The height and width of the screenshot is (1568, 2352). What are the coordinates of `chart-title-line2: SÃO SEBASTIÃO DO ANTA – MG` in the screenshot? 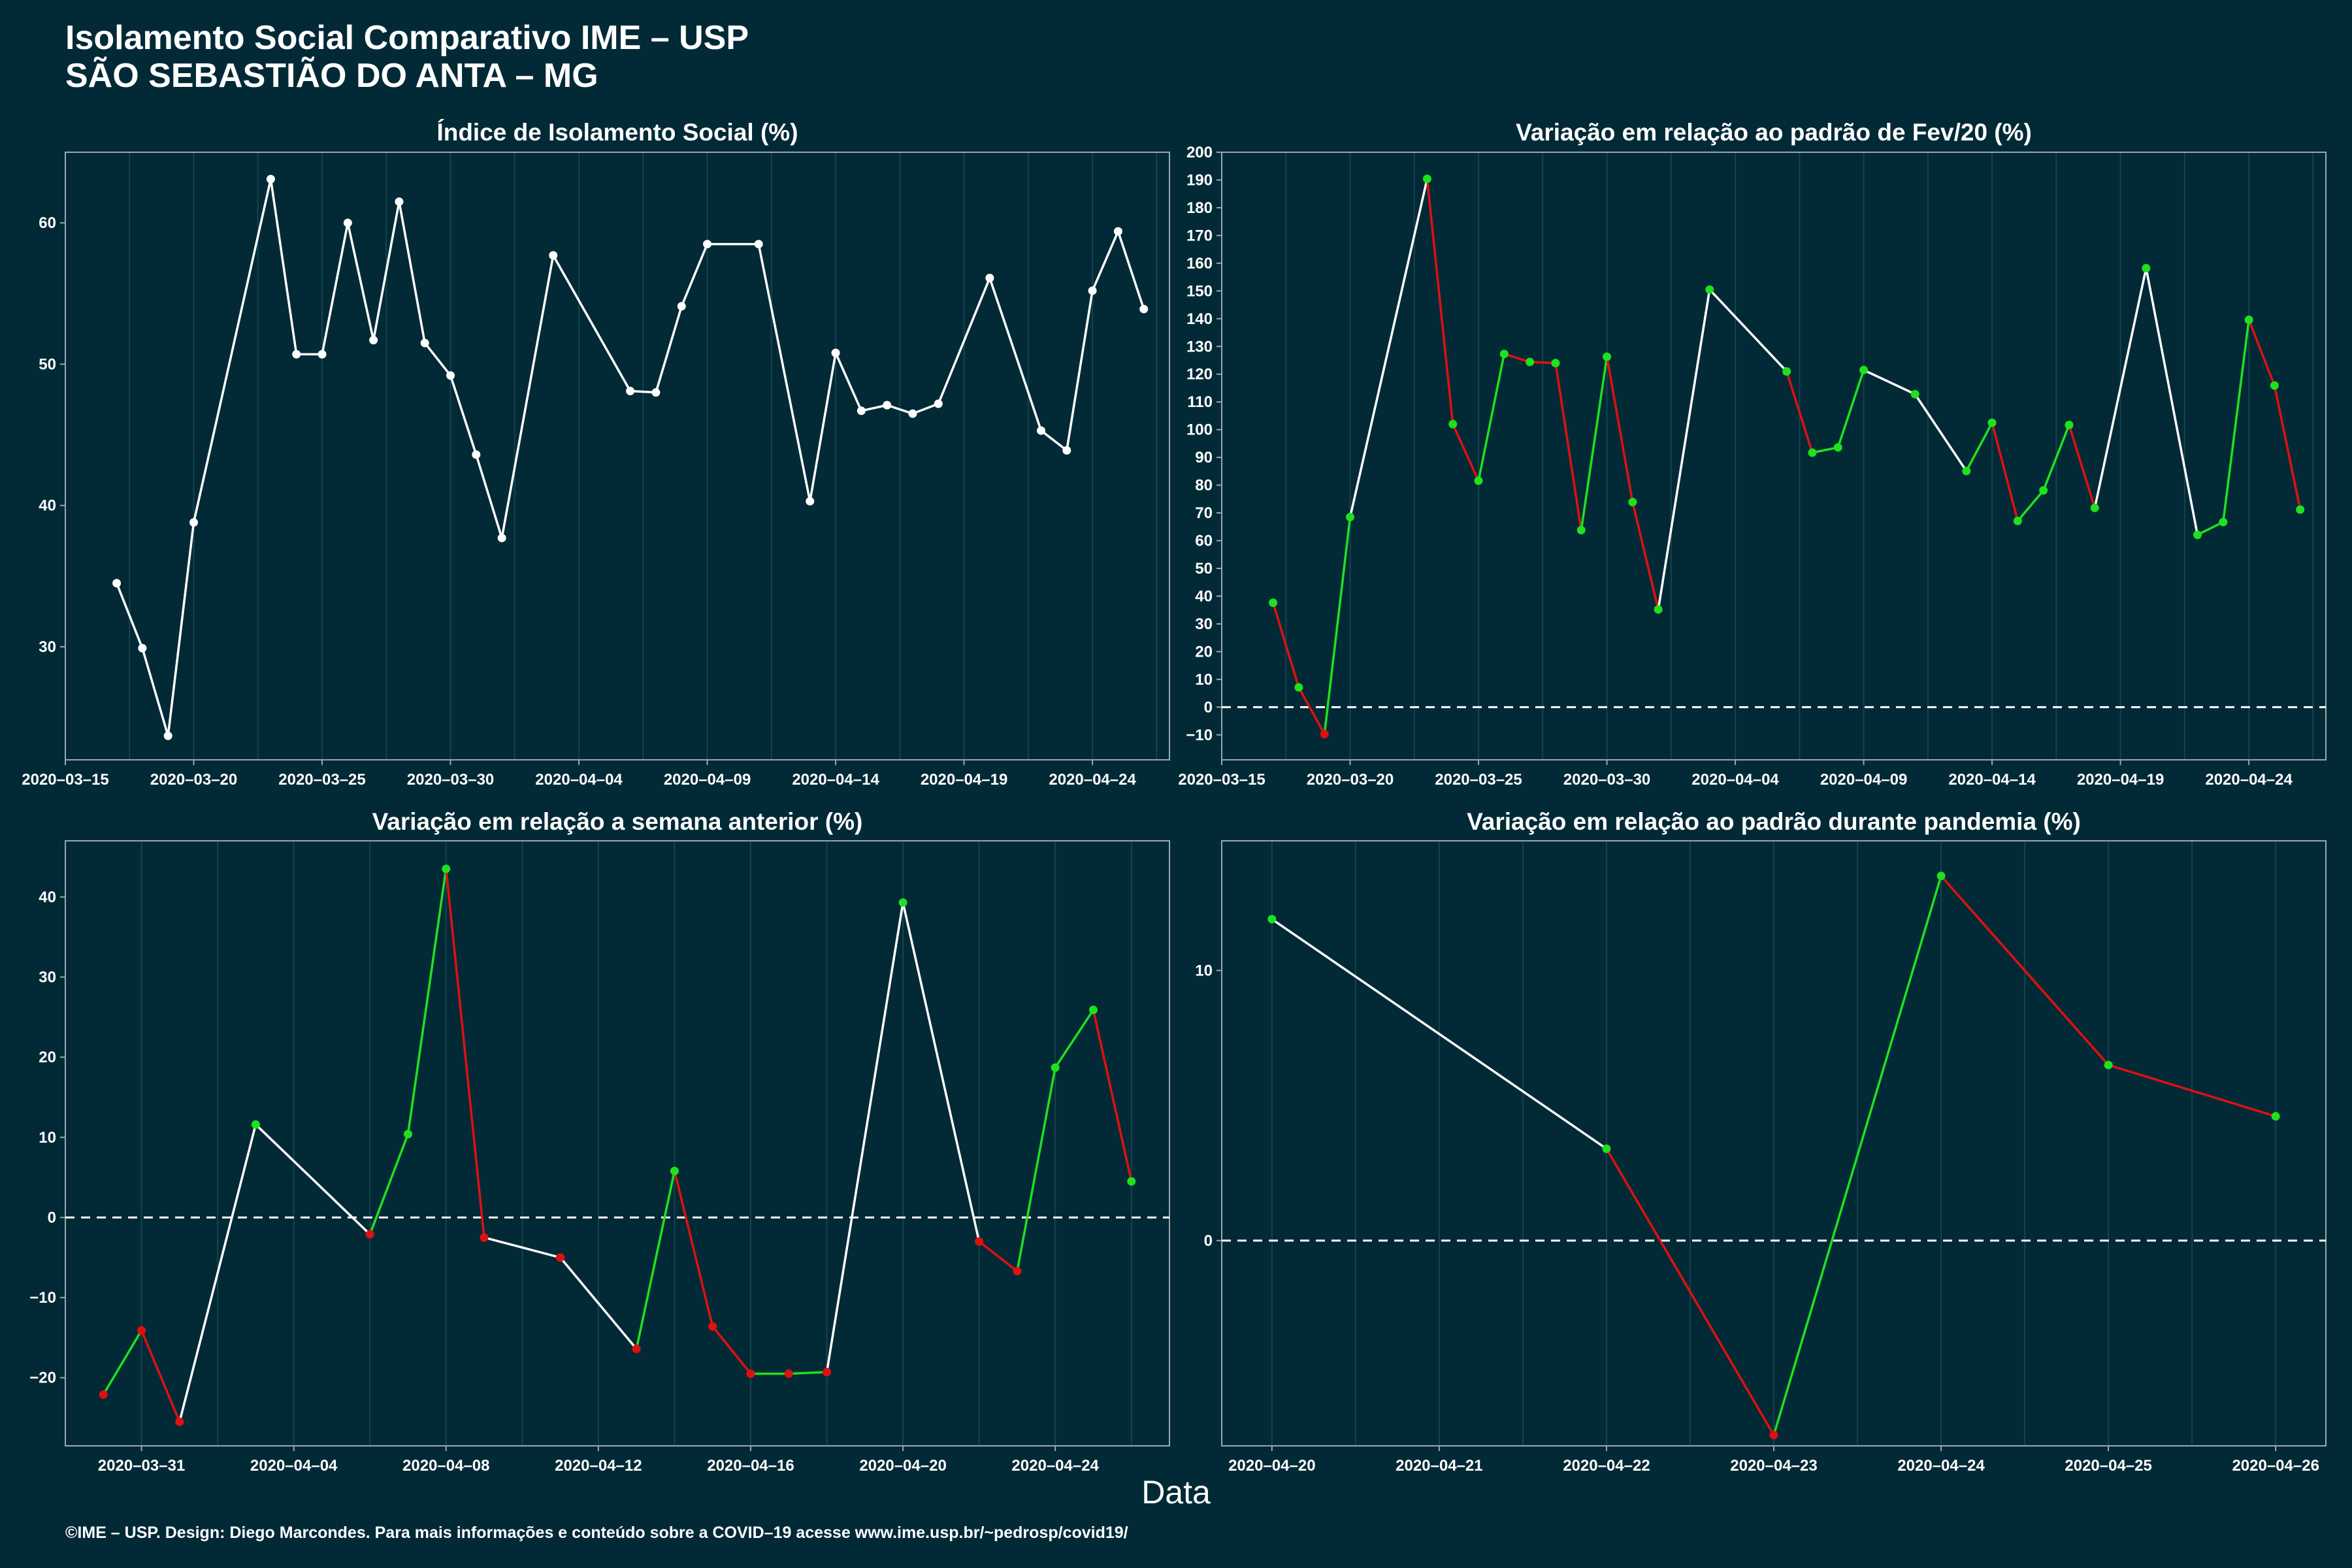 It's located at (331, 76).